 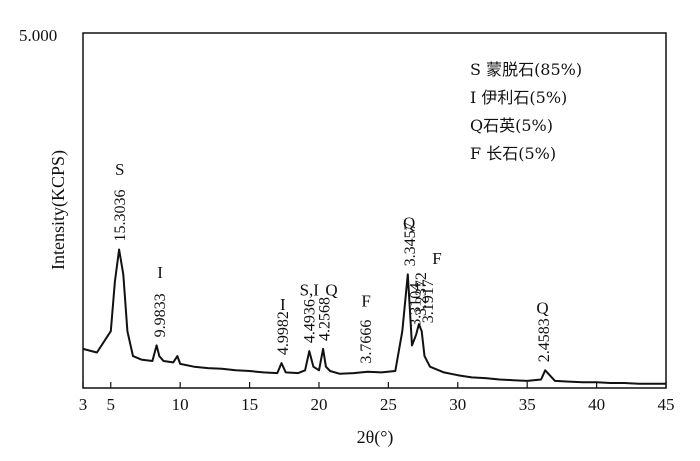 What do you see at coordinates (527, 404) in the screenshot?
I see `x-tick-label: 35` at bounding box center [527, 404].